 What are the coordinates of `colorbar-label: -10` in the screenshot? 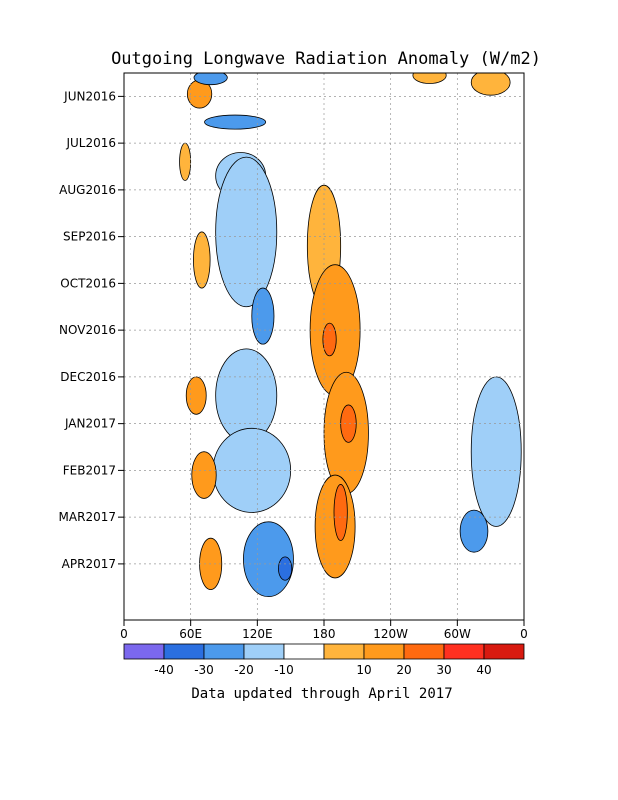 It's located at (284, 670).